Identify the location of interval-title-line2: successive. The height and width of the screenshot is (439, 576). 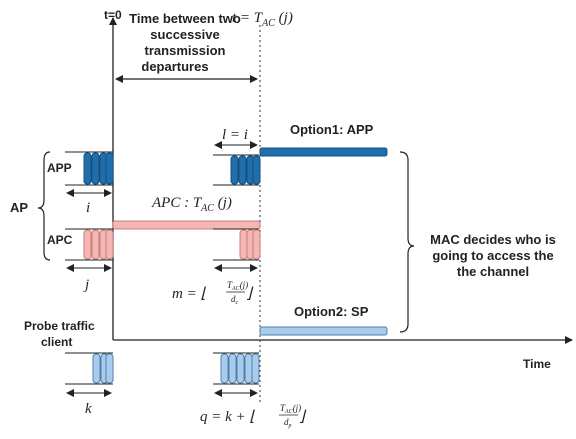
(184, 34).